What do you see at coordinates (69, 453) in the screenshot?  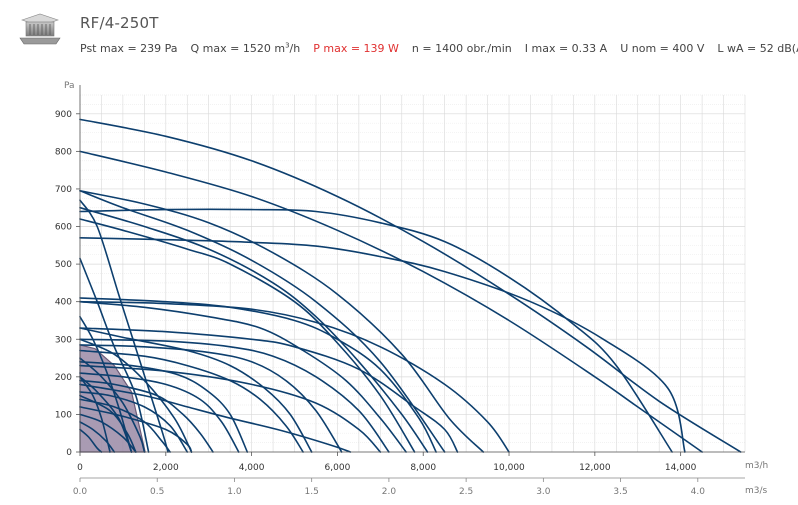 I see `y-tick-label: 0` at bounding box center [69, 453].